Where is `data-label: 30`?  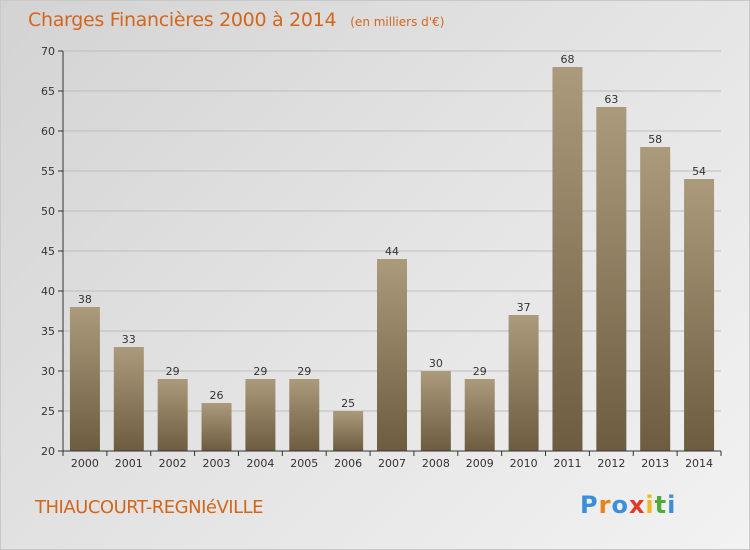 data-label: 30 is located at coordinates (436, 363).